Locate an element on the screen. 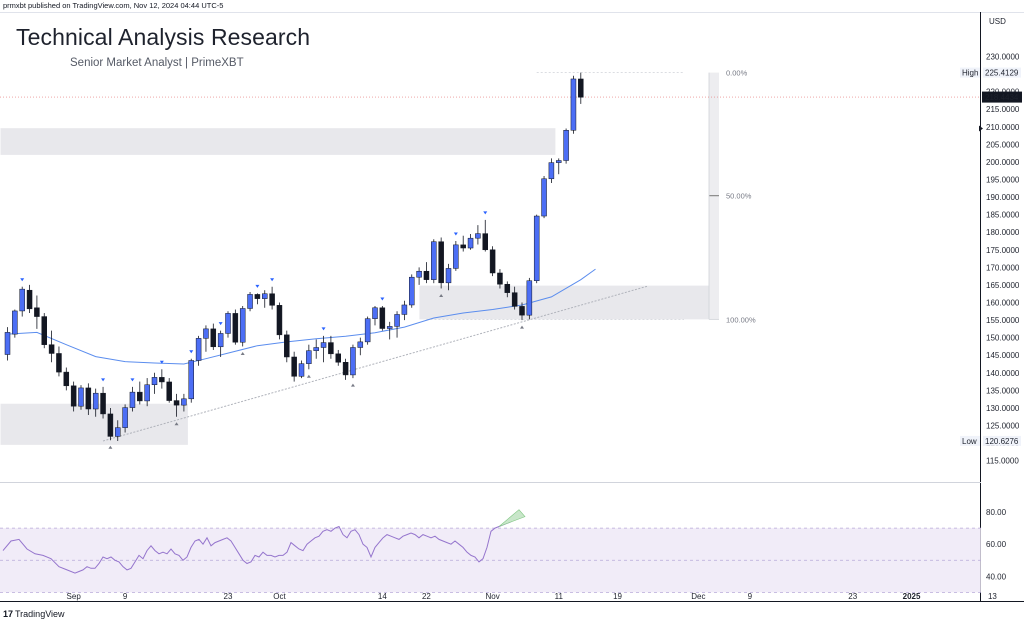 This screenshot has height=625, width=1024. current-price-value: 218.4434 is located at coordinates (1002, 97).